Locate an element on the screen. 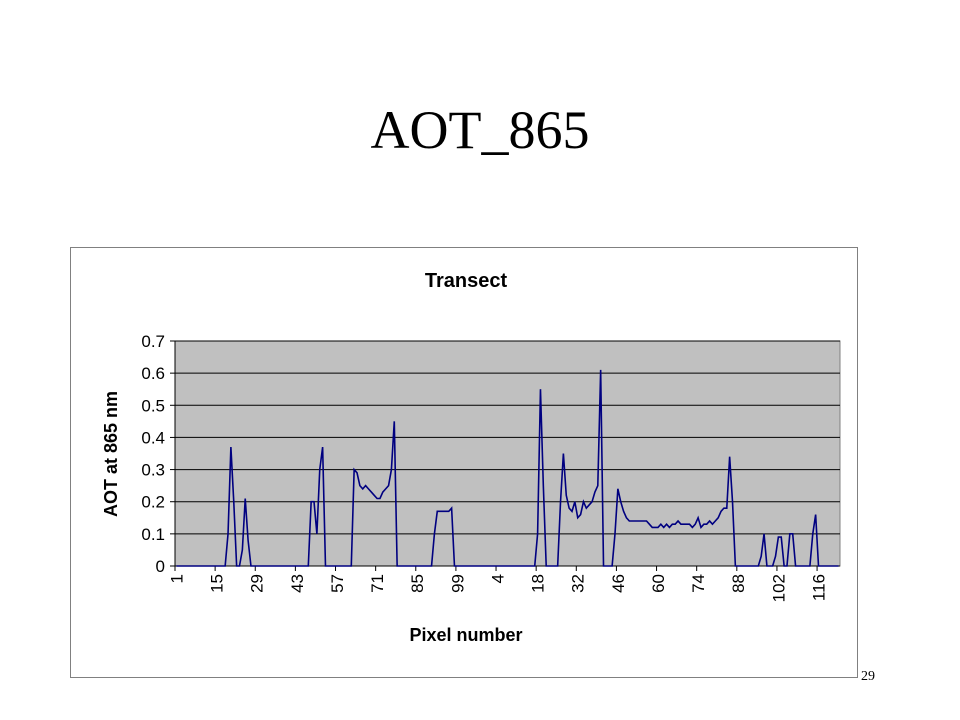  y-axis-title: AOT at 865 nm is located at coordinates (111, 454).